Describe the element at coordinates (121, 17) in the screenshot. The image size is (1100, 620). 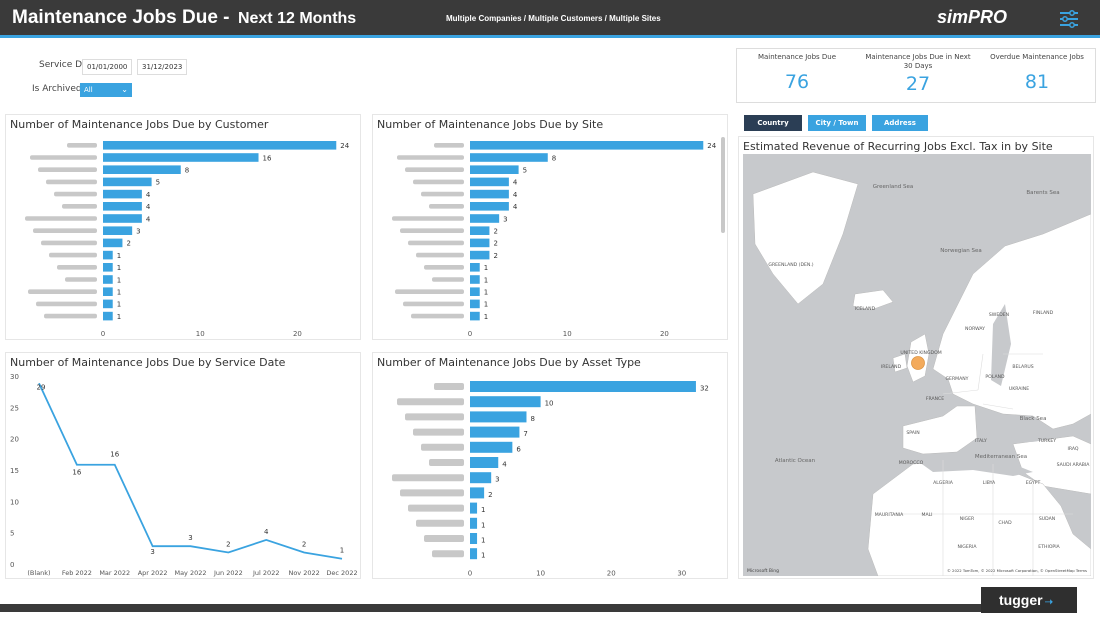
I see `title-main: Maintenance Jobs Due -` at that location.